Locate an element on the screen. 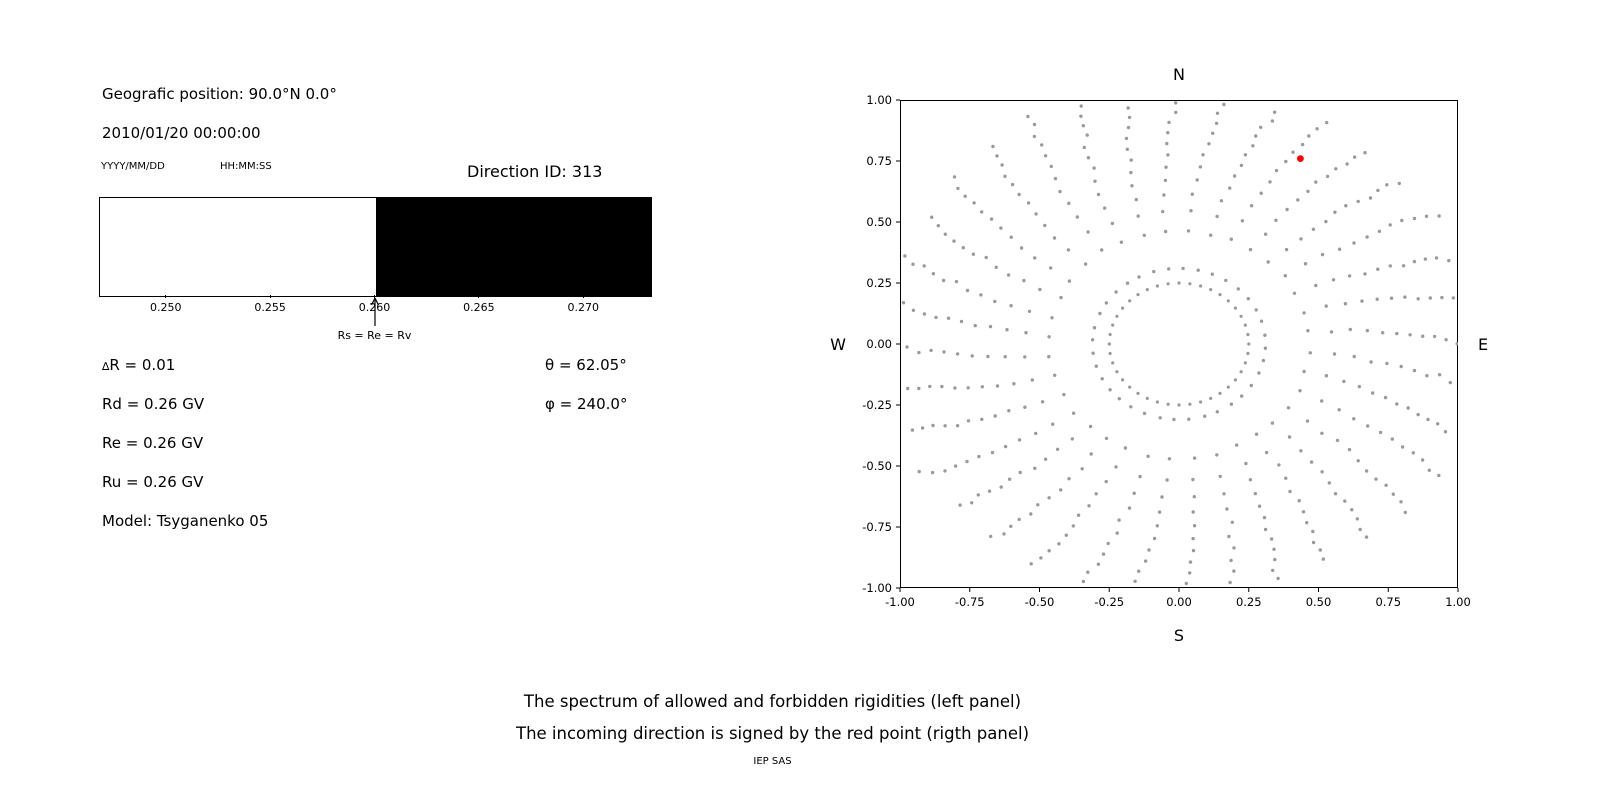 This screenshot has width=1600, height=800. compass-label-north: N is located at coordinates (1179, 74).